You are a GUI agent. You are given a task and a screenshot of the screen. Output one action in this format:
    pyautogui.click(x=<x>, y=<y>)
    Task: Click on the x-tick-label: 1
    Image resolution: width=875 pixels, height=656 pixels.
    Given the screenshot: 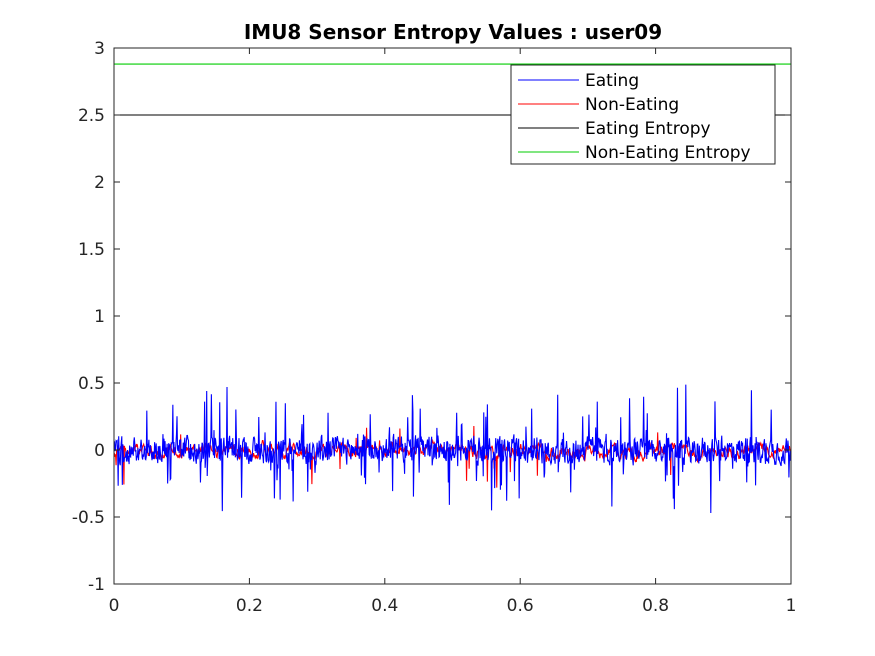 What is the action you would take?
    pyautogui.click(x=791, y=606)
    